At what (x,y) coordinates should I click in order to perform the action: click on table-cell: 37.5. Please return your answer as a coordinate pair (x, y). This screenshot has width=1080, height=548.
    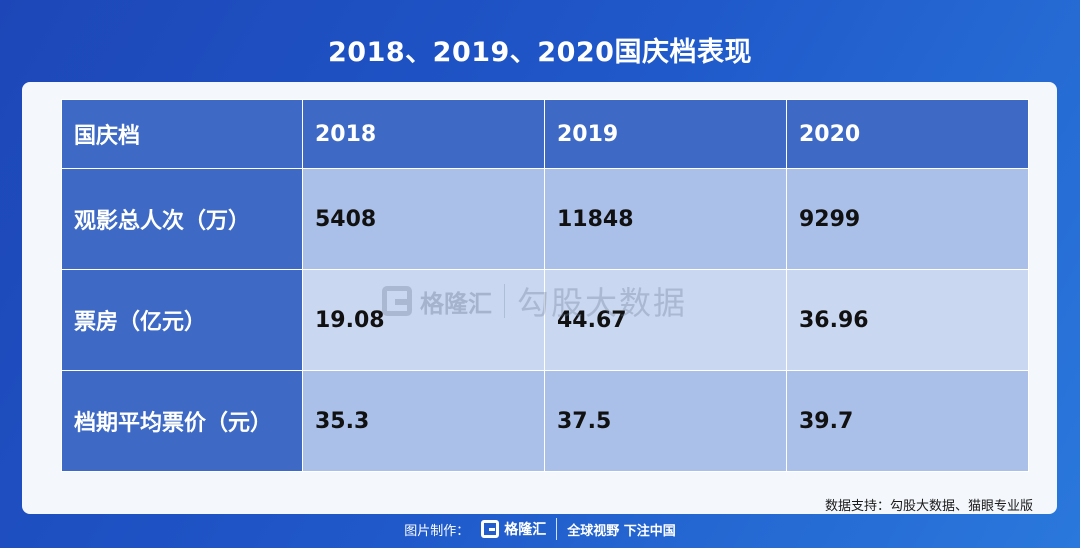
    Looking at the image, I should click on (665, 421).